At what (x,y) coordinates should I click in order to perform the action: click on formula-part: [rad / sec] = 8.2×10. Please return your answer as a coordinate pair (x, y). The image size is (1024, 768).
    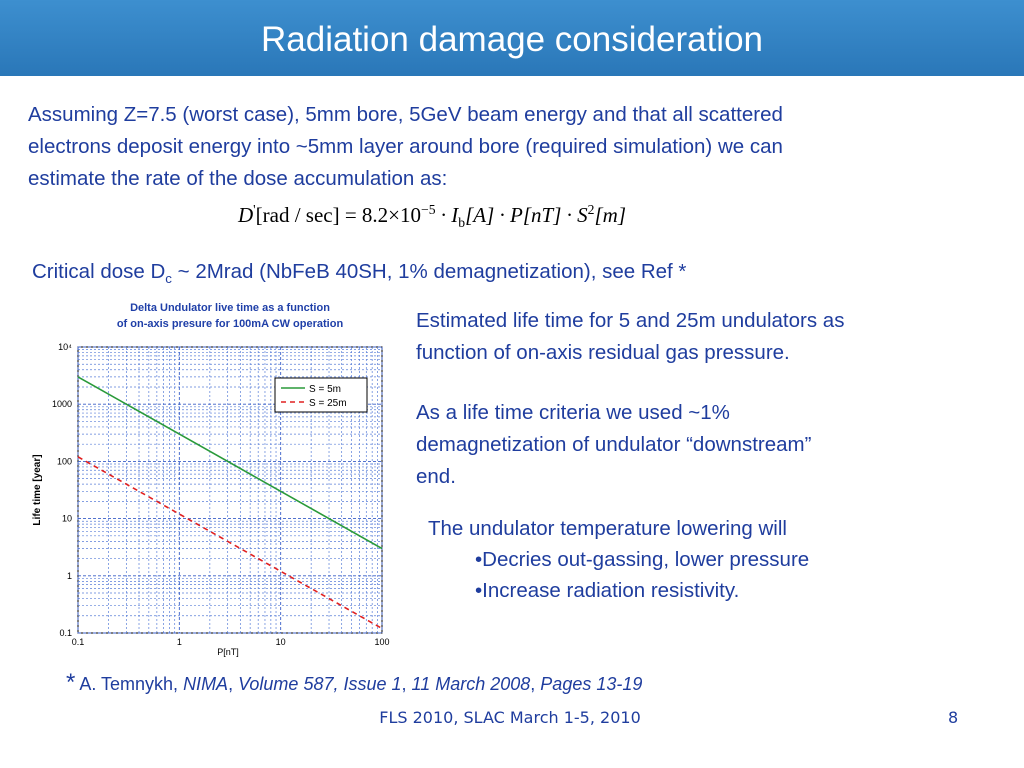
    Looking at the image, I should click on (338, 215).